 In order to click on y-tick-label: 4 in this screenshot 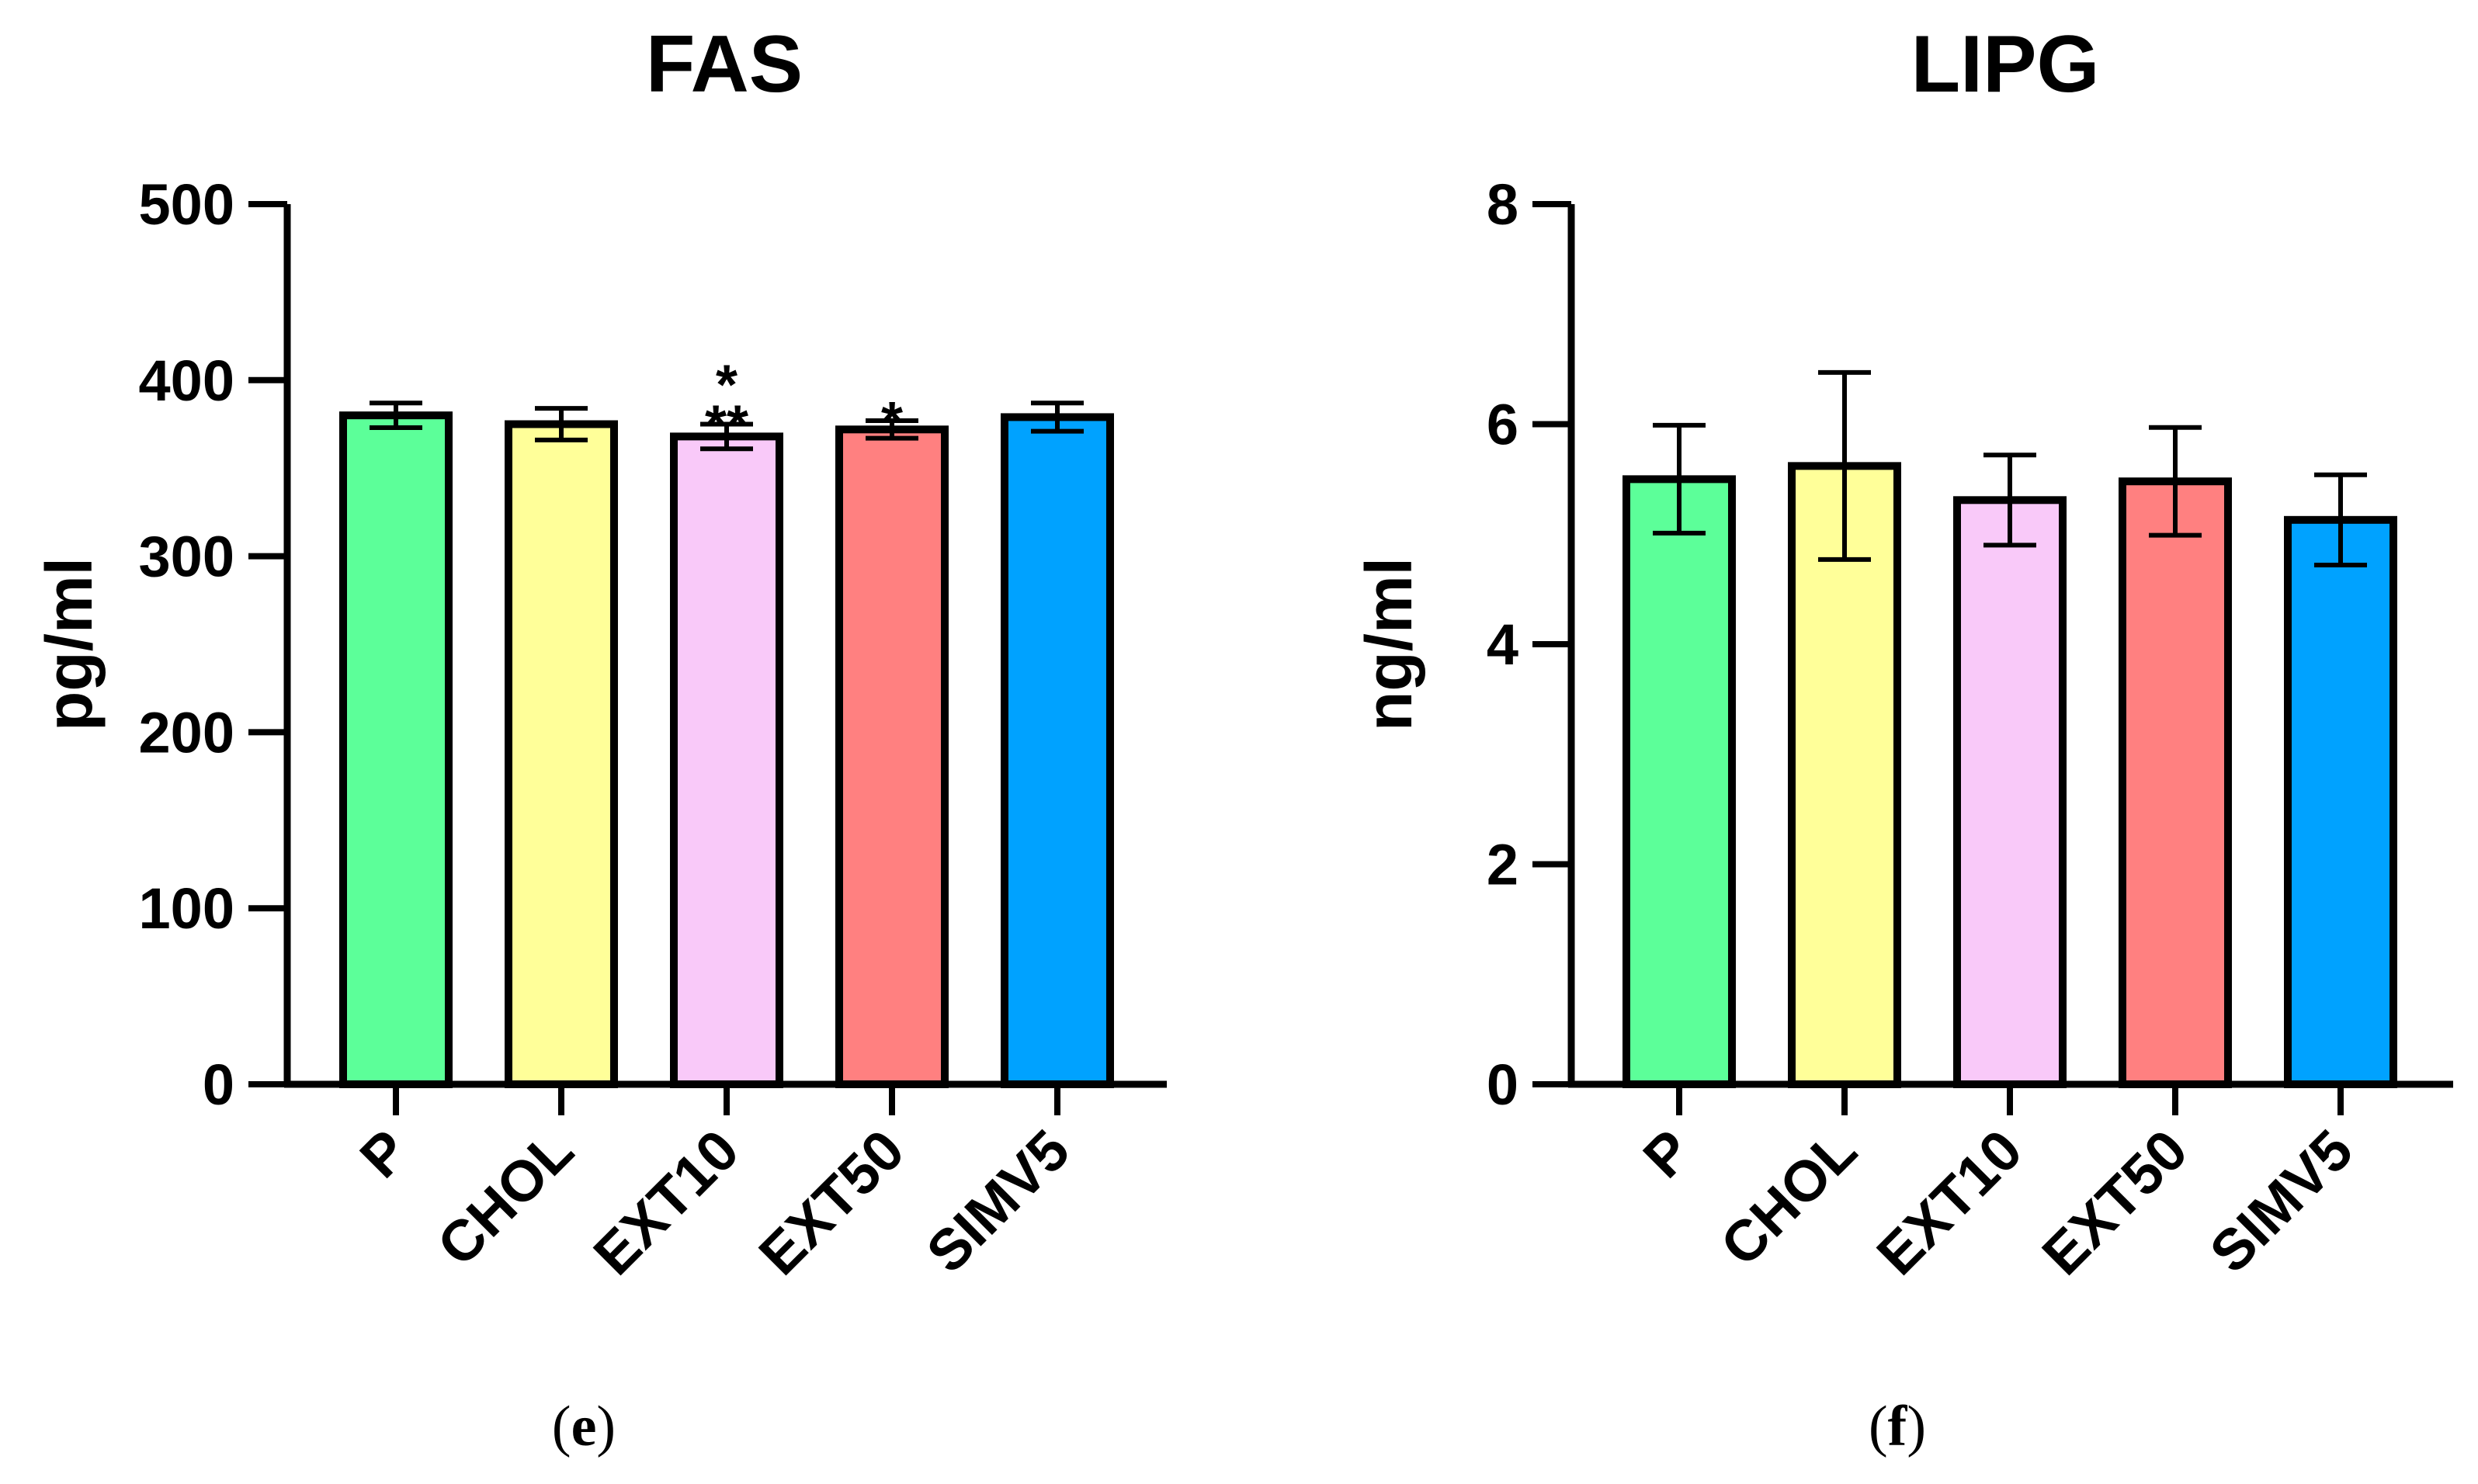, I will do `click(1502, 644)`.